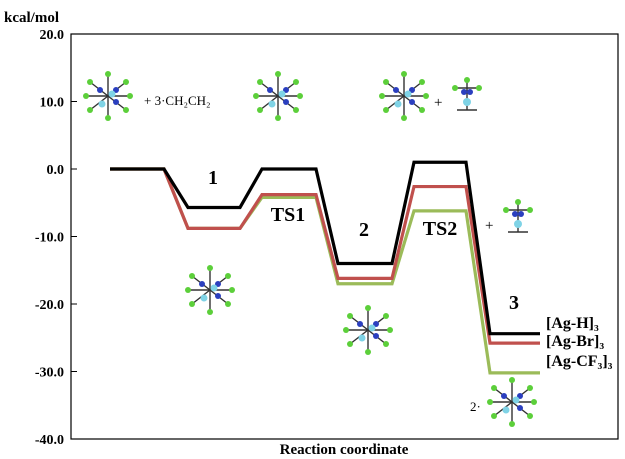  Describe the element at coordinates (344, 450) in the screenshot. I see `x-axis-label: Reaction coordinate` at that location.